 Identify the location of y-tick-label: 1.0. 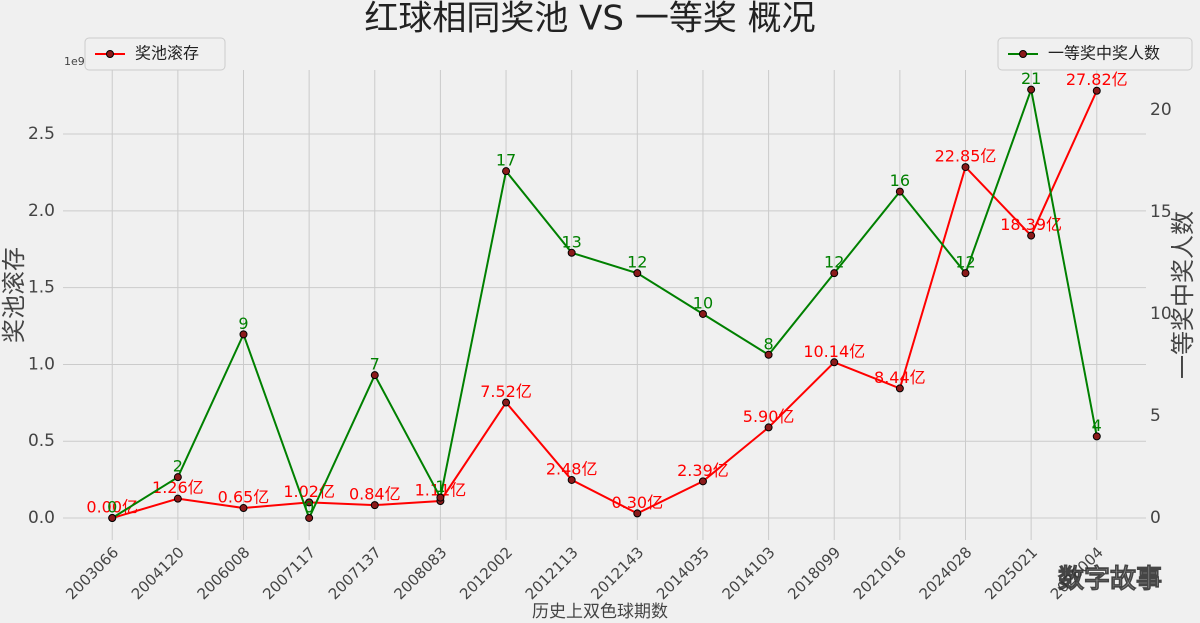
(41, 364).